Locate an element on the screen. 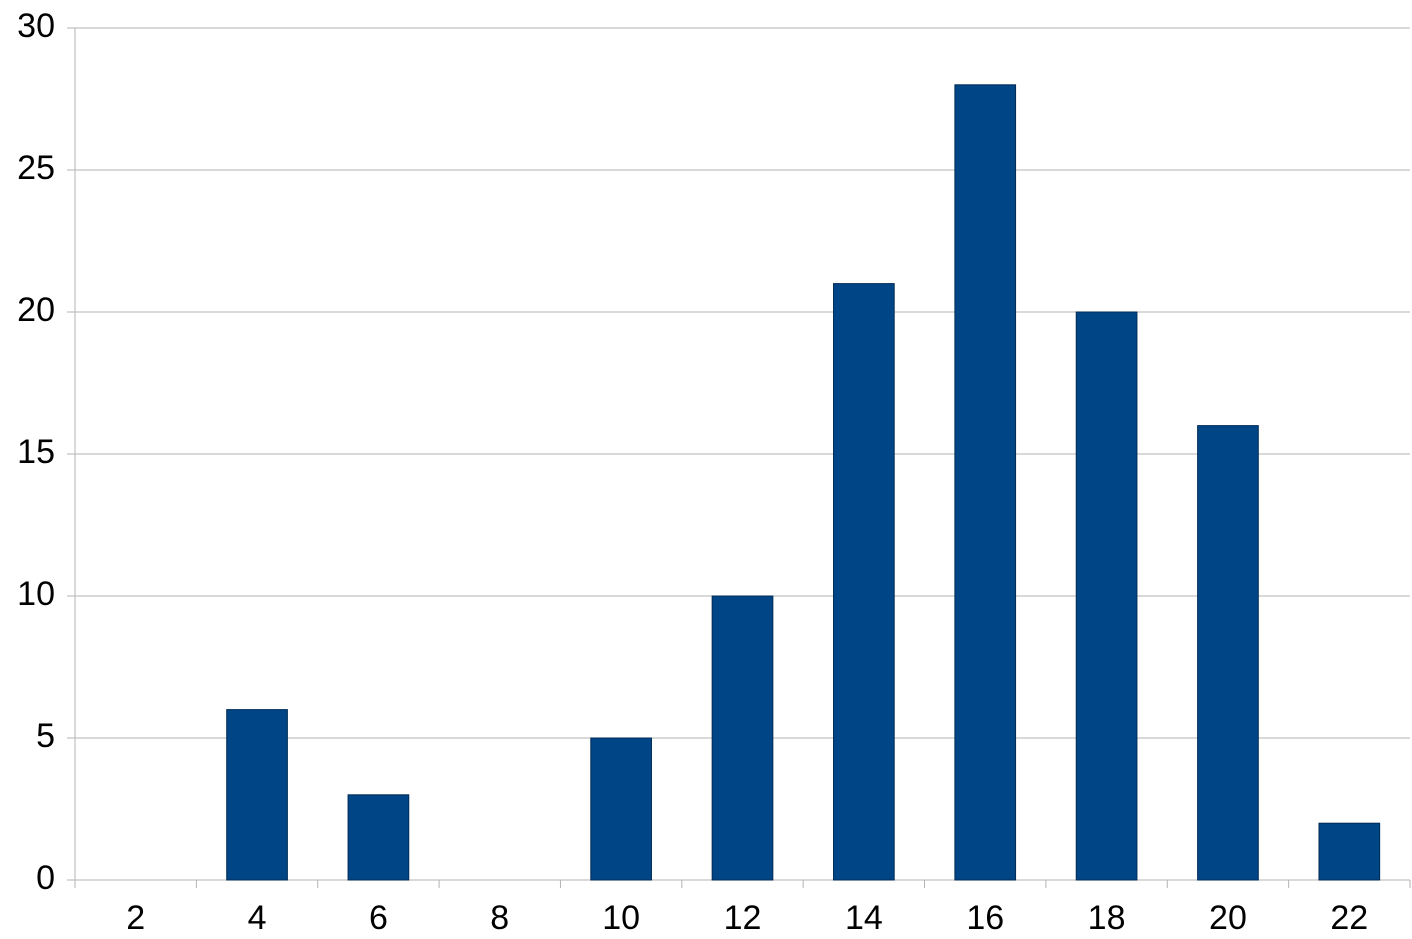  x-tick-label: 2 is located at coordinates (135, 918).